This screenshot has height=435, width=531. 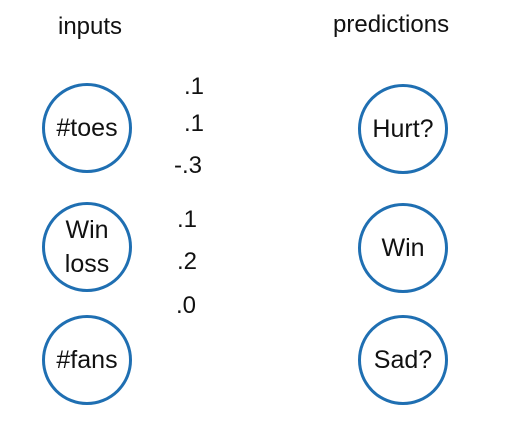 I want to click on weight-value: .0, so click(x=186, y=305).